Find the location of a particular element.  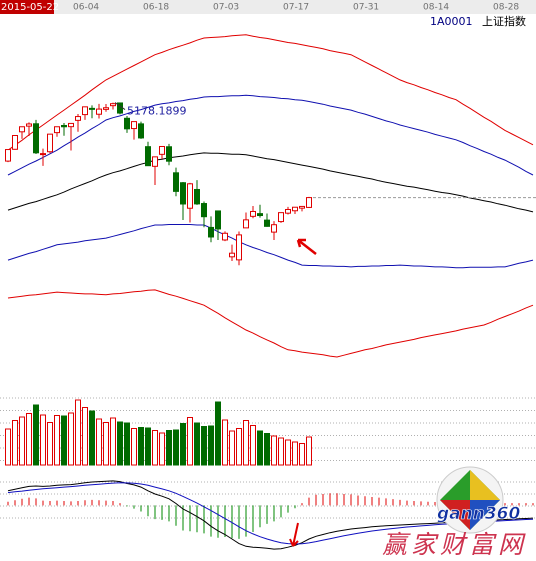

x-tick-label: 07-31 is located at coordinates (366, 8).